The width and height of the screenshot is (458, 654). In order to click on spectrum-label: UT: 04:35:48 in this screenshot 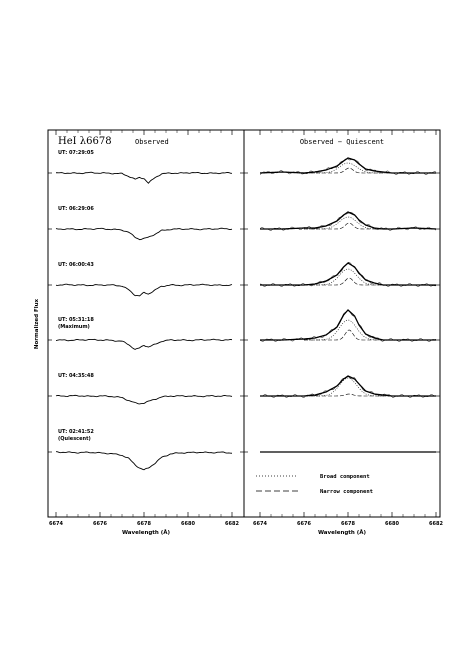, I will do `click(76, 376)`.